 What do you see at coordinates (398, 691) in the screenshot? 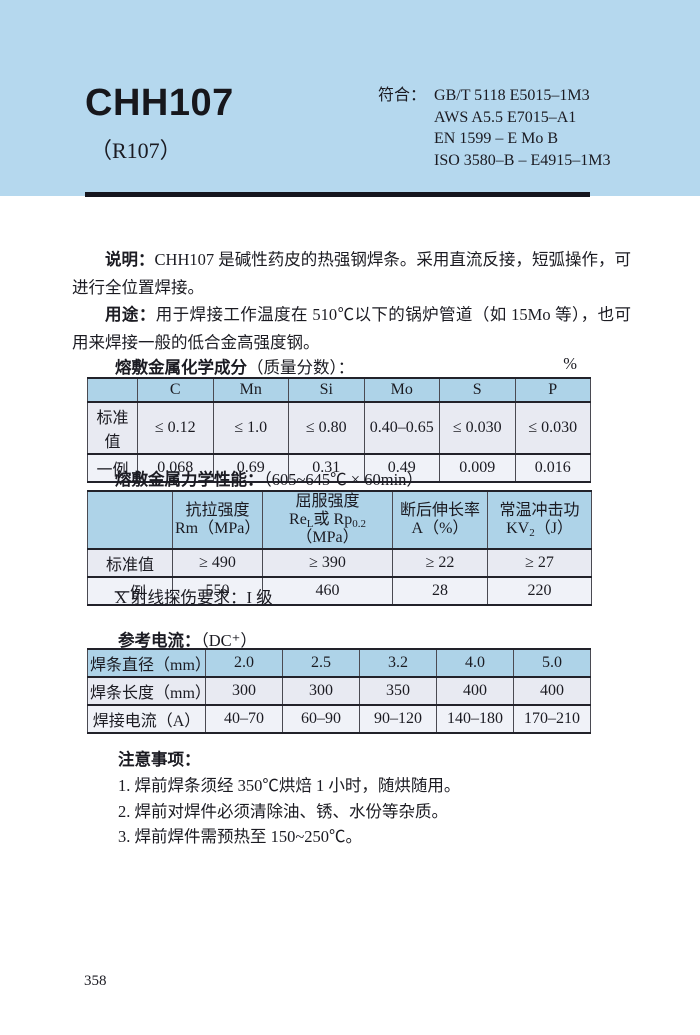
I see `current-value: 350` at bounding box center [398, 691].